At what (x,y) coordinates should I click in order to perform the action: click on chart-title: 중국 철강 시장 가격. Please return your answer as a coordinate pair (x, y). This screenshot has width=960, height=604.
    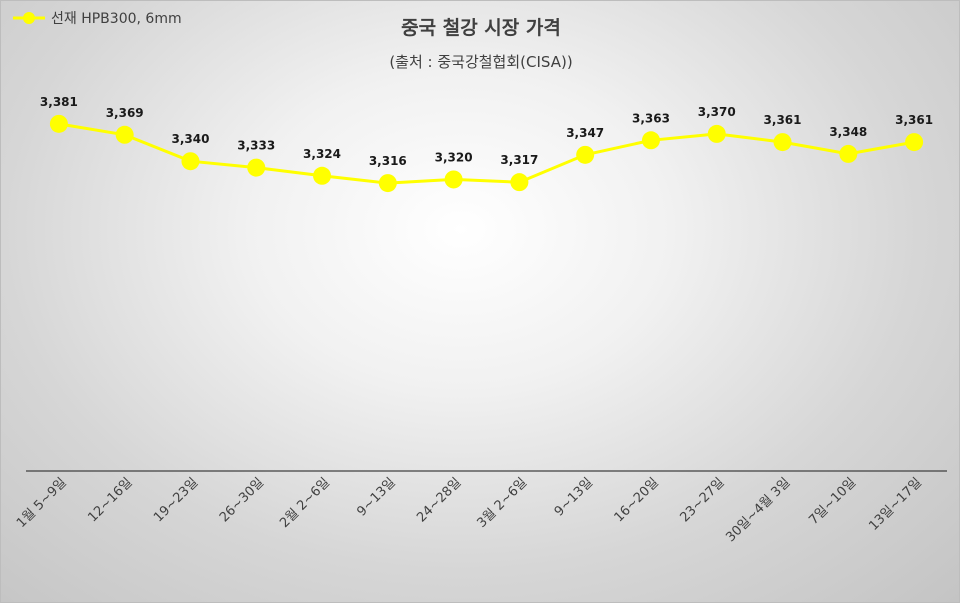
    Looking at the image, I should click on (481, 28).